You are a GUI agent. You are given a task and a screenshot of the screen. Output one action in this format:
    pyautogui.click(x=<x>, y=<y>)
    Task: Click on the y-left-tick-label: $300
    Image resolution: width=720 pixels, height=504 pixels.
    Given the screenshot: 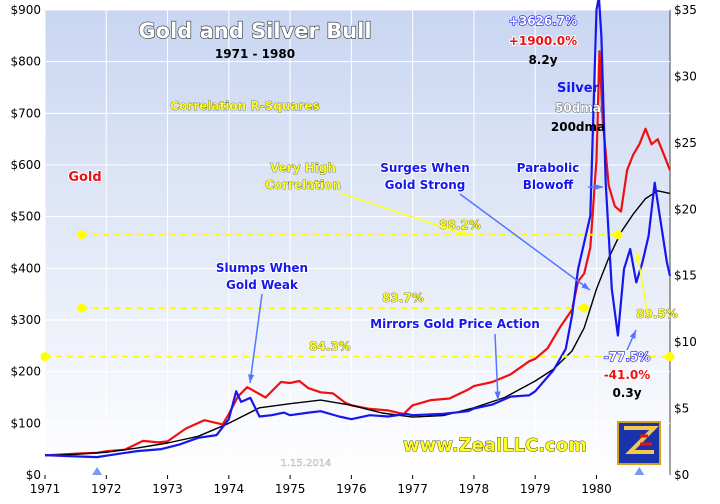 What is the action you would take?
    pyautogui.click(x=25, y=320)
    